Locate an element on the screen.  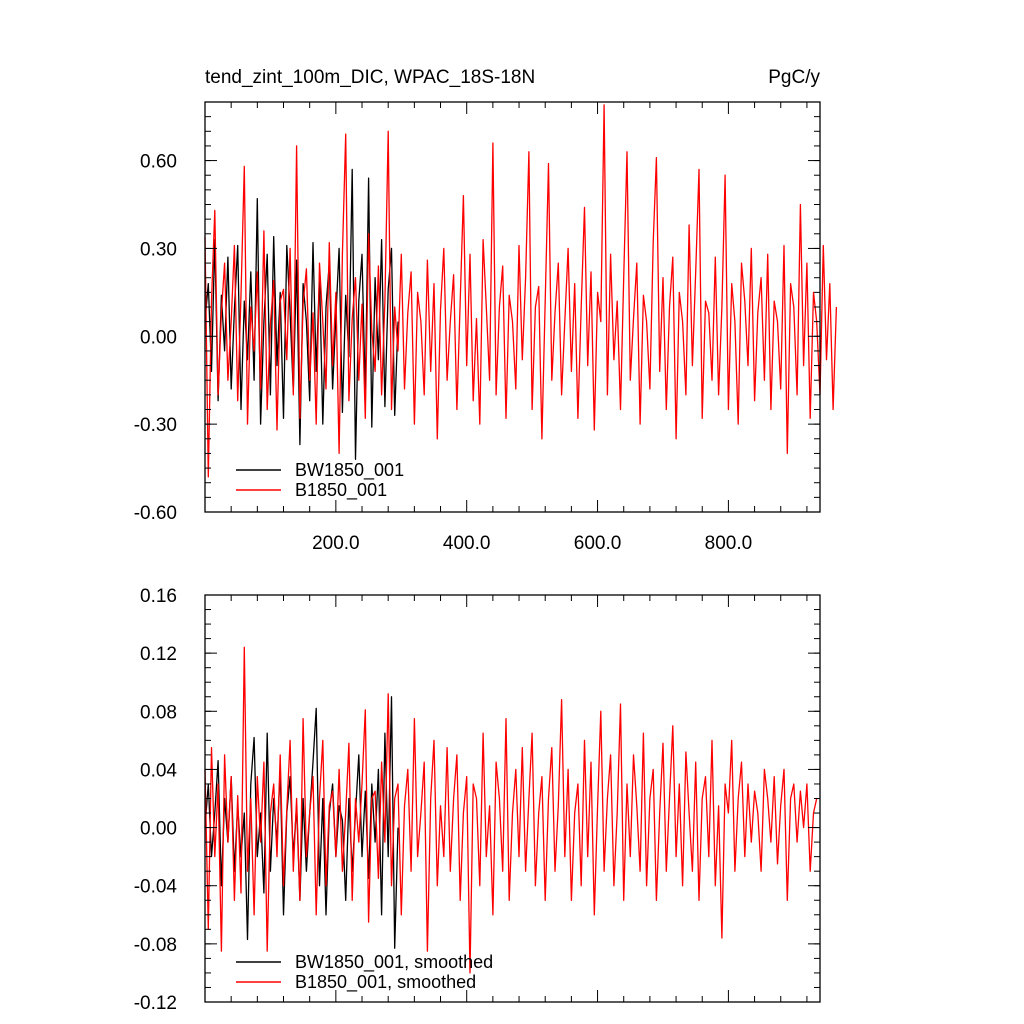
y-tick-label: -0.60 is located at coordinates (155, 513).